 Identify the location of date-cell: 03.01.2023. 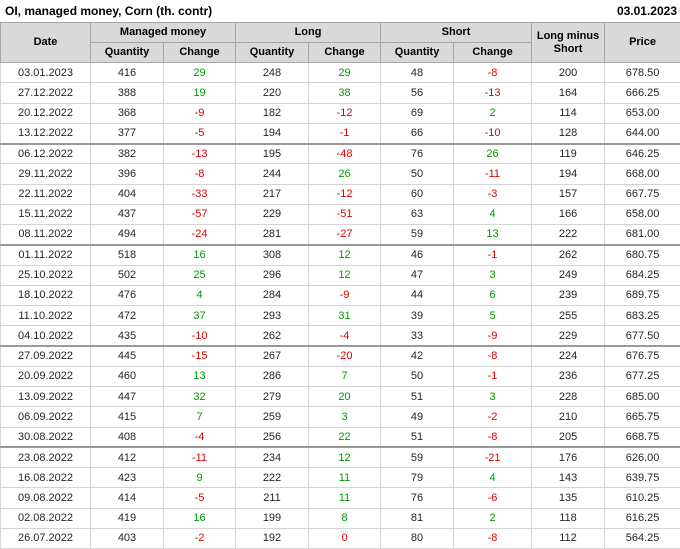
(46, 73).